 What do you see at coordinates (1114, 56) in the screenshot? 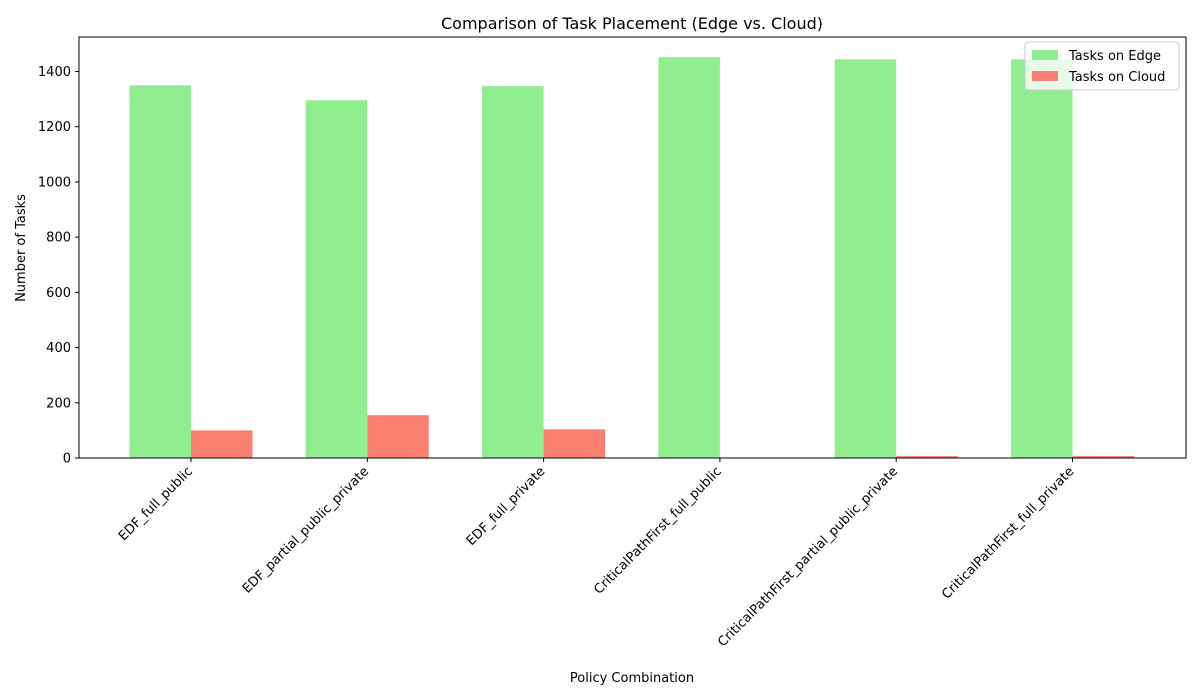
I see `legend-label-0: Tasks on Edge` at bounding box center [1114, 56].